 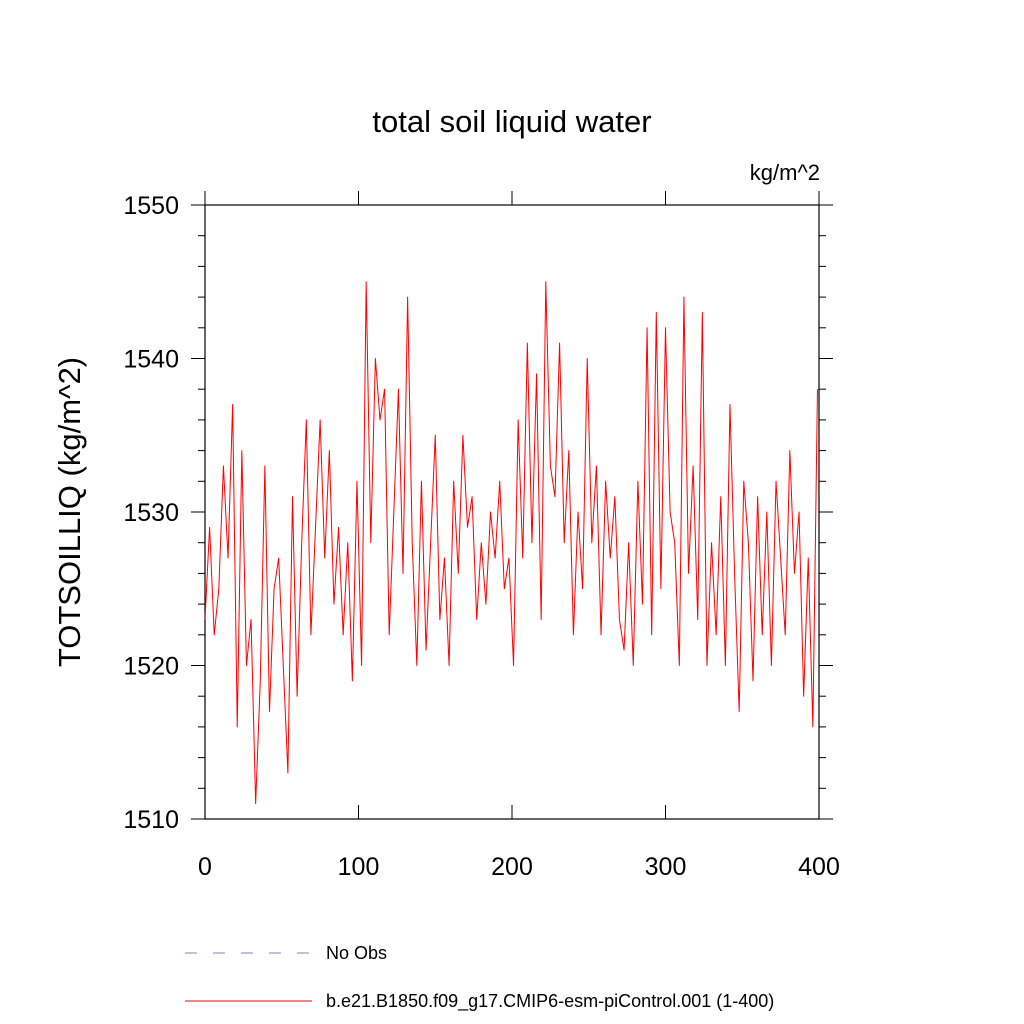 What do you see at coordinates (666, 867) in the screenshot?
I see `x-tick-label: 300` at bounding box center [666, 867].